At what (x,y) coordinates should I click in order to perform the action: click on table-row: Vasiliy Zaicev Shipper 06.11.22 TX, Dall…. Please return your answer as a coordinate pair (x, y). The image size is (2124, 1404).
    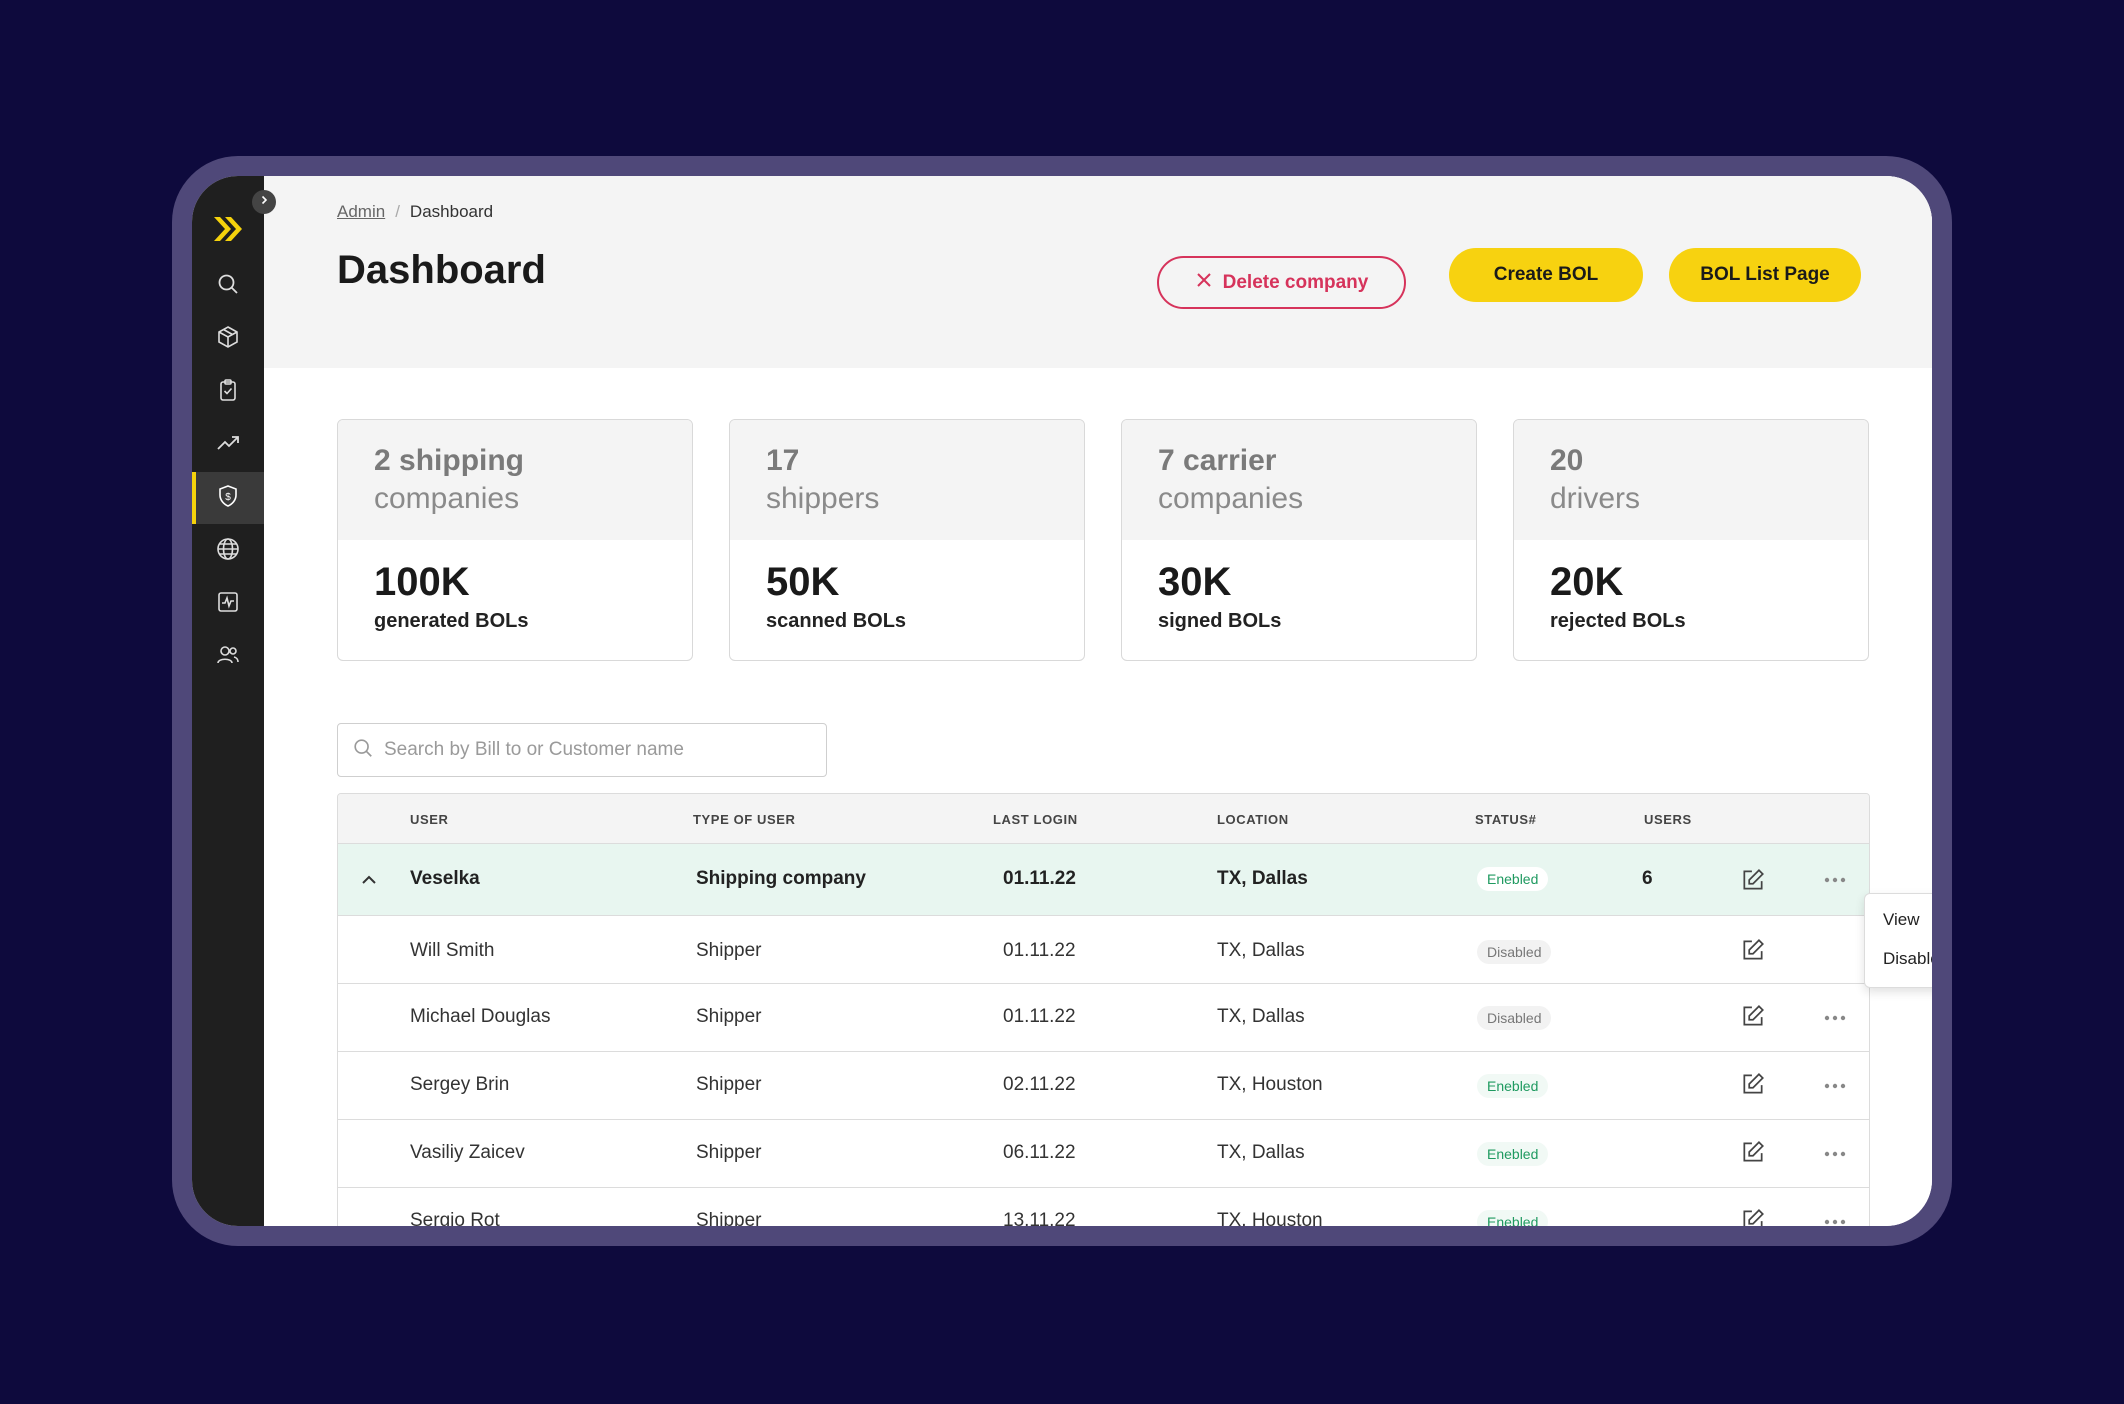
    Looking at the image, I should click on (1103, 1154).